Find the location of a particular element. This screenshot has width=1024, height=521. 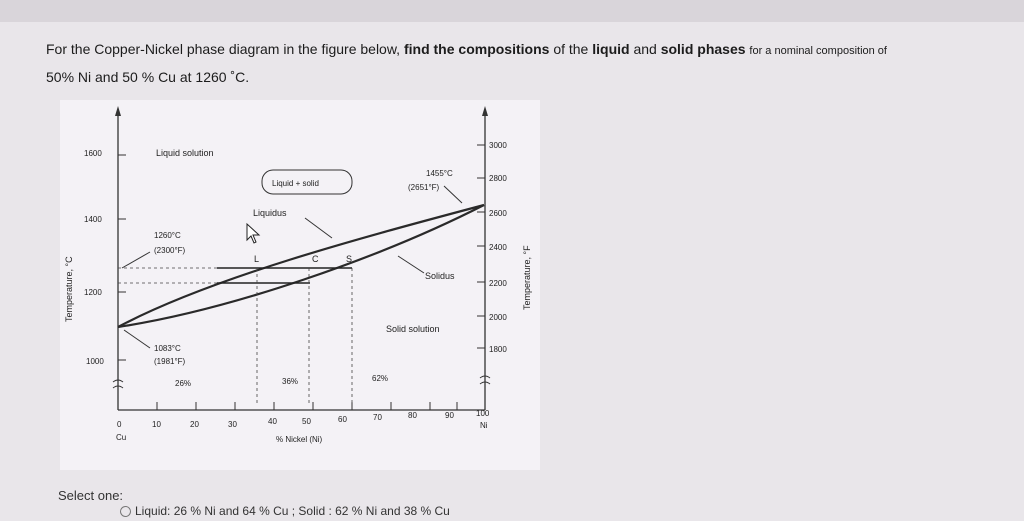

pct-62: 62% is located at coordinates (380, 378).